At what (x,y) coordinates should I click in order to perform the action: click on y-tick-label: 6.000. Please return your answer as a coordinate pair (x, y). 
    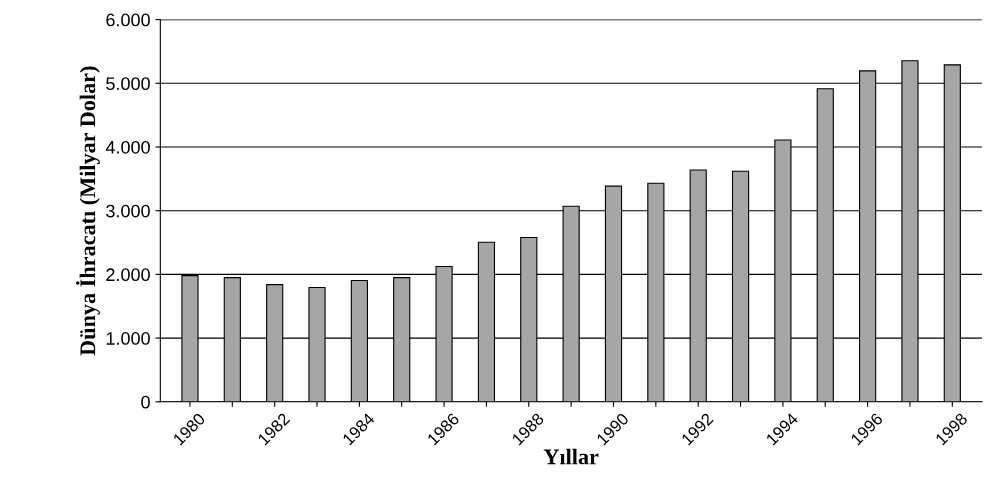
    Looking at the image, I should click on (128, 20).